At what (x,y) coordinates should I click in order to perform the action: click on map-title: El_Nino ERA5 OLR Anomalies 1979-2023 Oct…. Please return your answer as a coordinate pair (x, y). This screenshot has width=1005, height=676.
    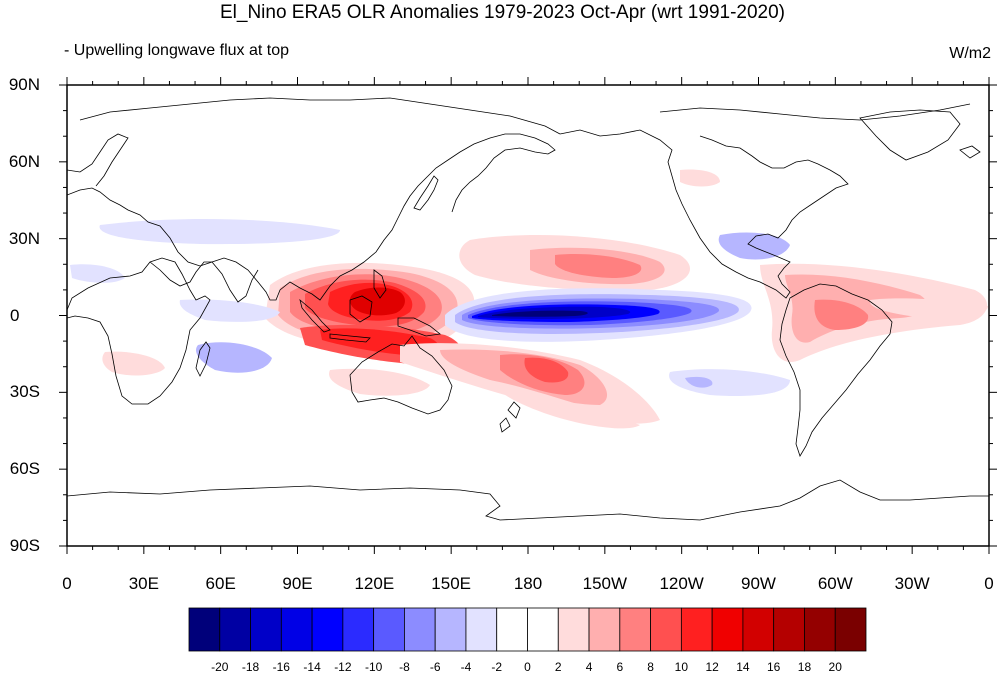
    Looking at the image, I should click on (502, 12).